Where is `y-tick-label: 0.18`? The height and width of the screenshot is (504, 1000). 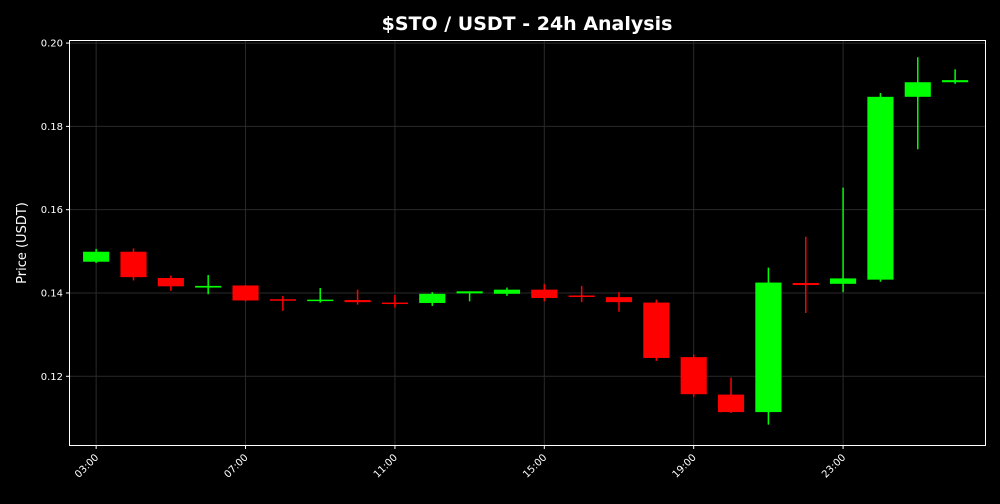 y-tick-label: 0.18 is located at coordinates (52, 127).